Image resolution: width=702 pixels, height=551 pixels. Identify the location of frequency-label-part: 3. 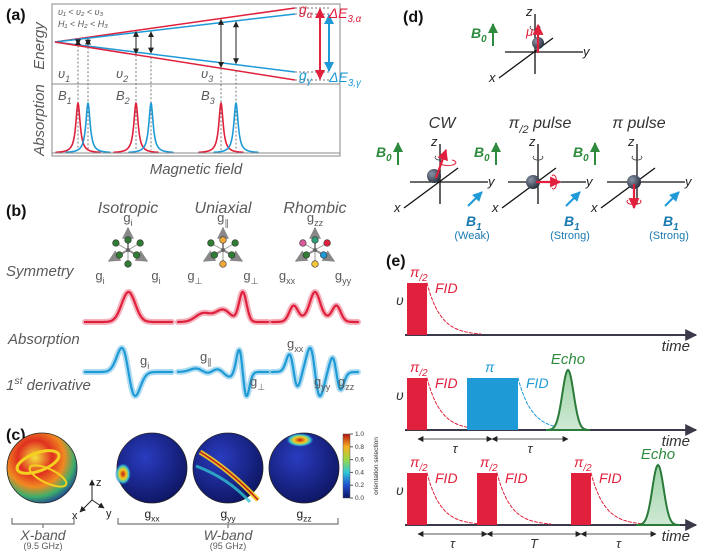
(210, 79).